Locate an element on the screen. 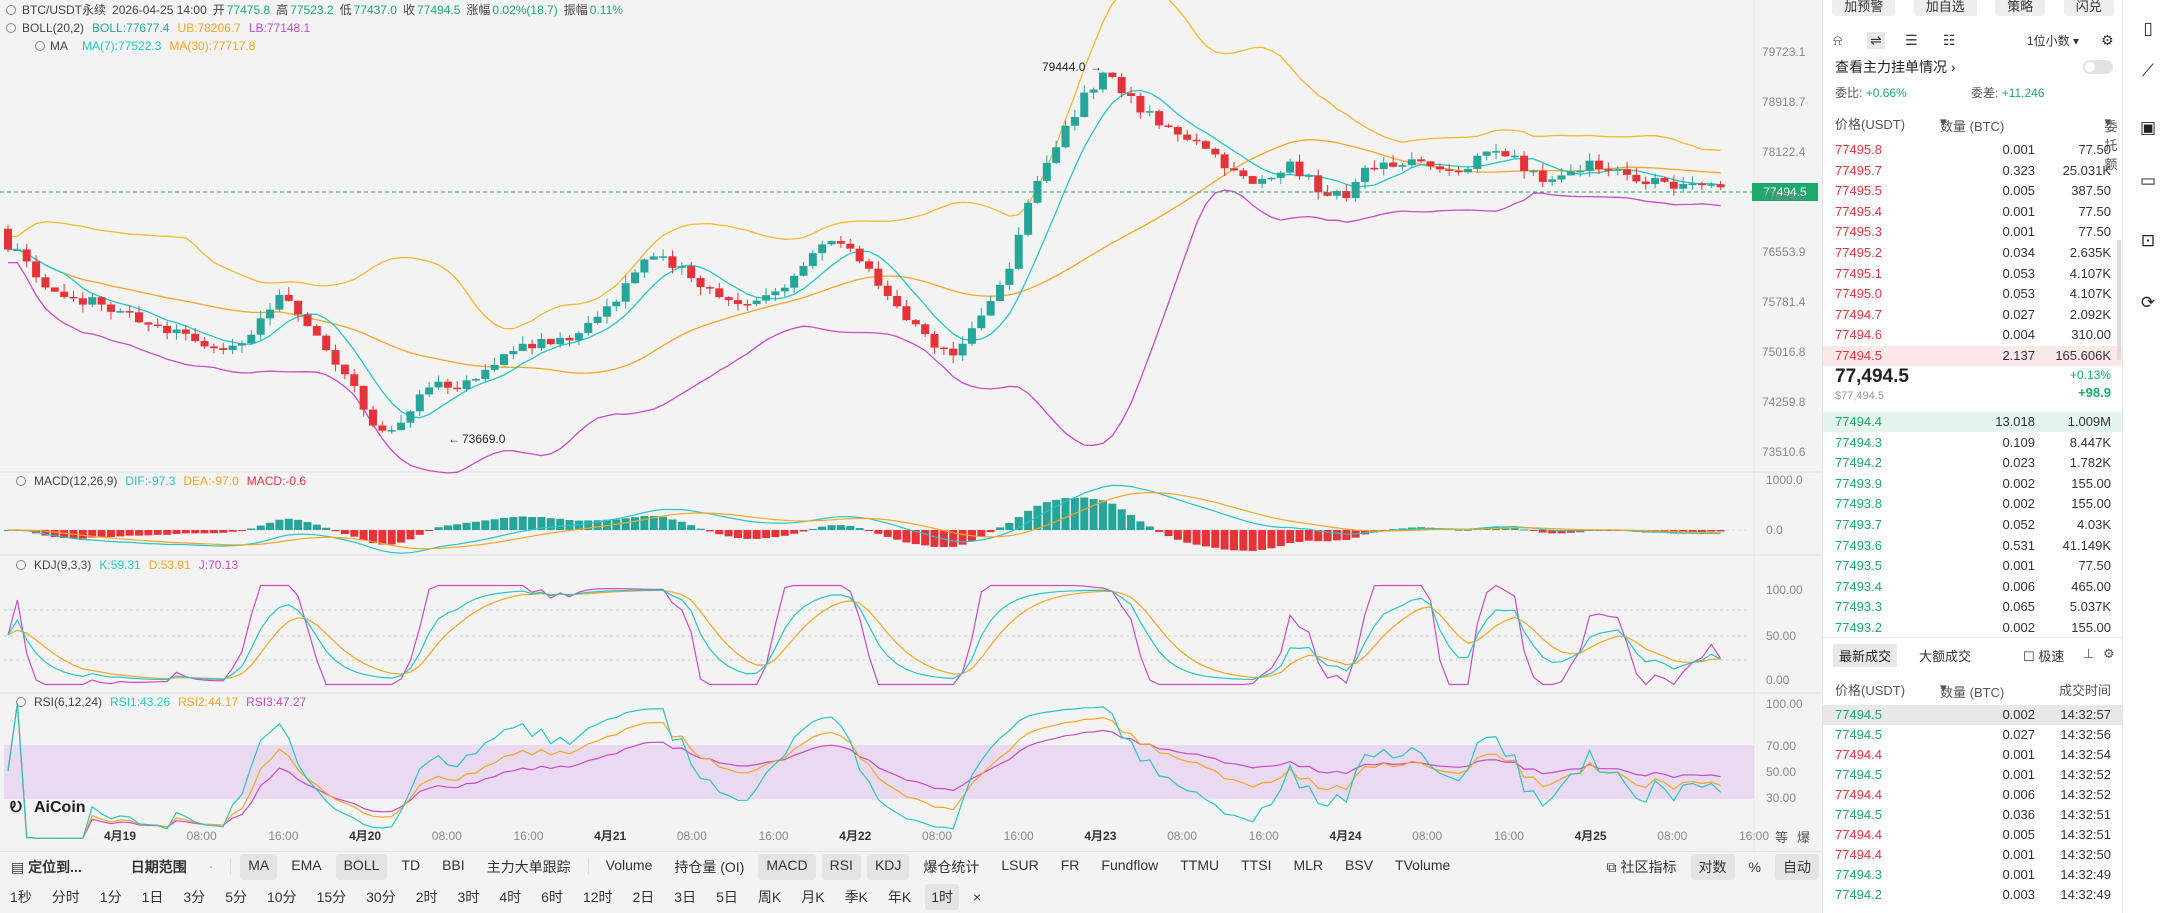  alert-button: 加预警 is located at coordinates (1864, 8).